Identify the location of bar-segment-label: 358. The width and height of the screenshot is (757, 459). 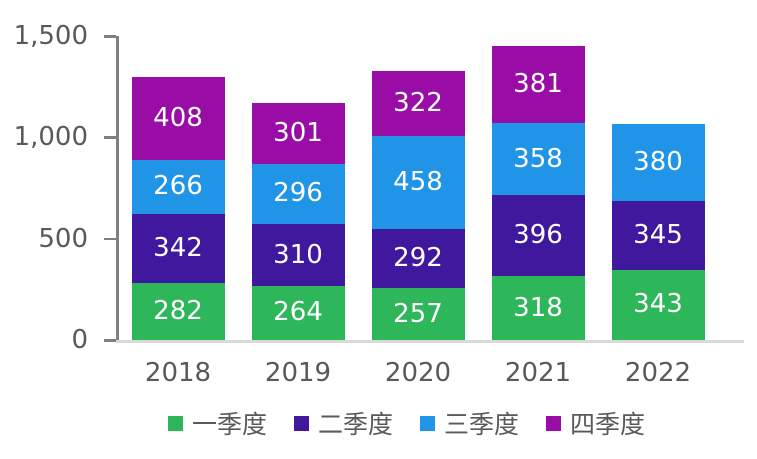
(538, 158).